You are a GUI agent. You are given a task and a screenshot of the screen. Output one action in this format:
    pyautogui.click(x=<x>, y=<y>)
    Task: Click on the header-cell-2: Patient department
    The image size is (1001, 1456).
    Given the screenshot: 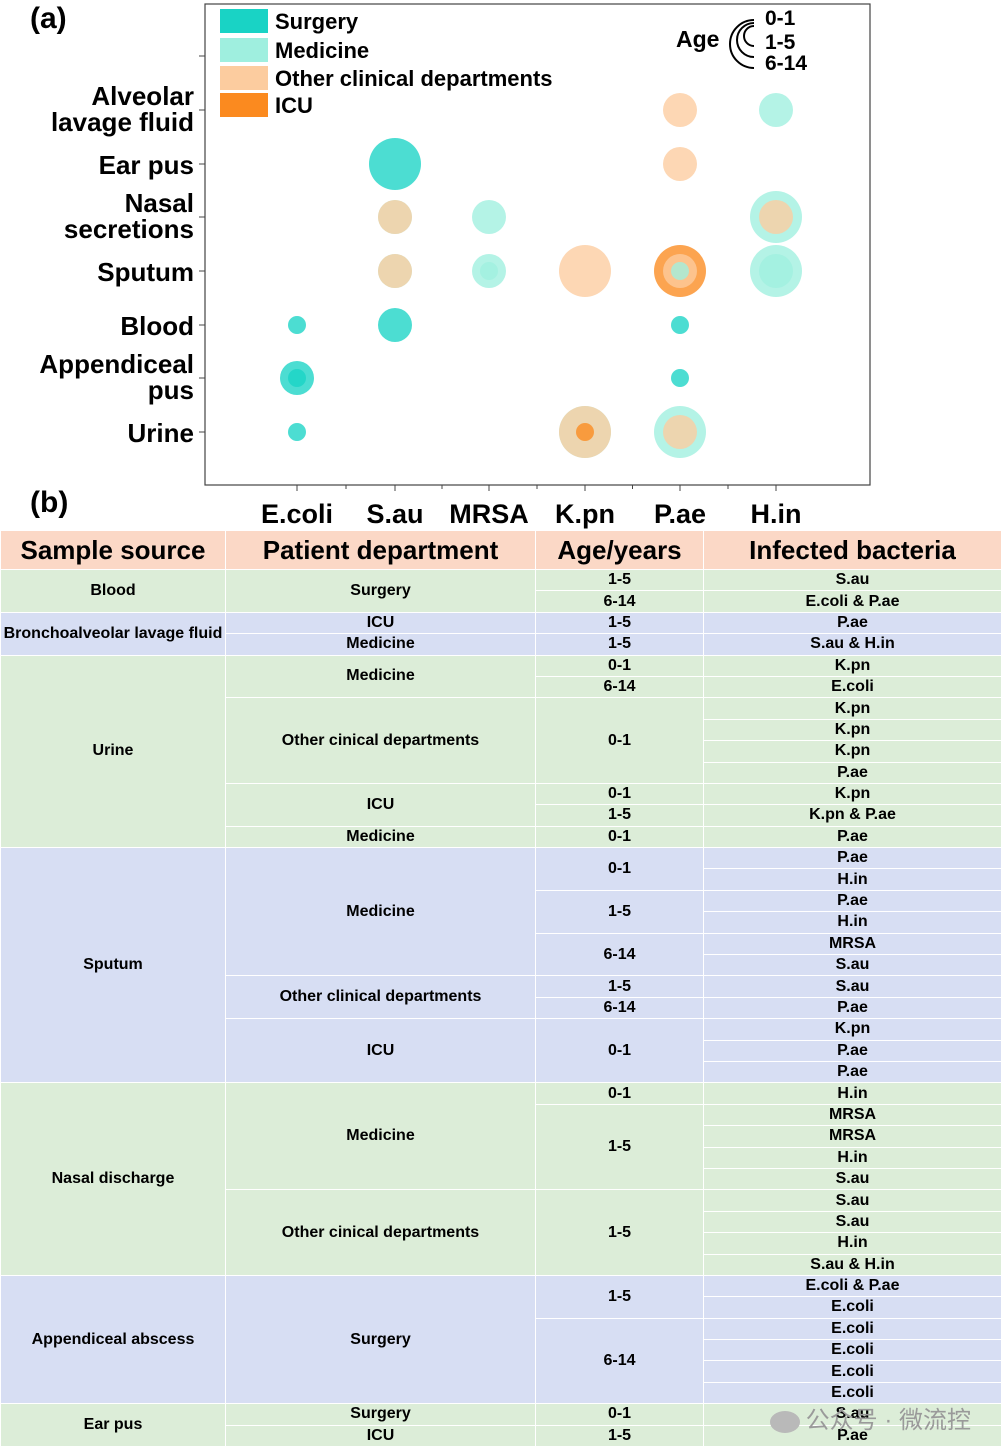 What is the action you would take?
    pyautogui.click(x=380, y=550)
    